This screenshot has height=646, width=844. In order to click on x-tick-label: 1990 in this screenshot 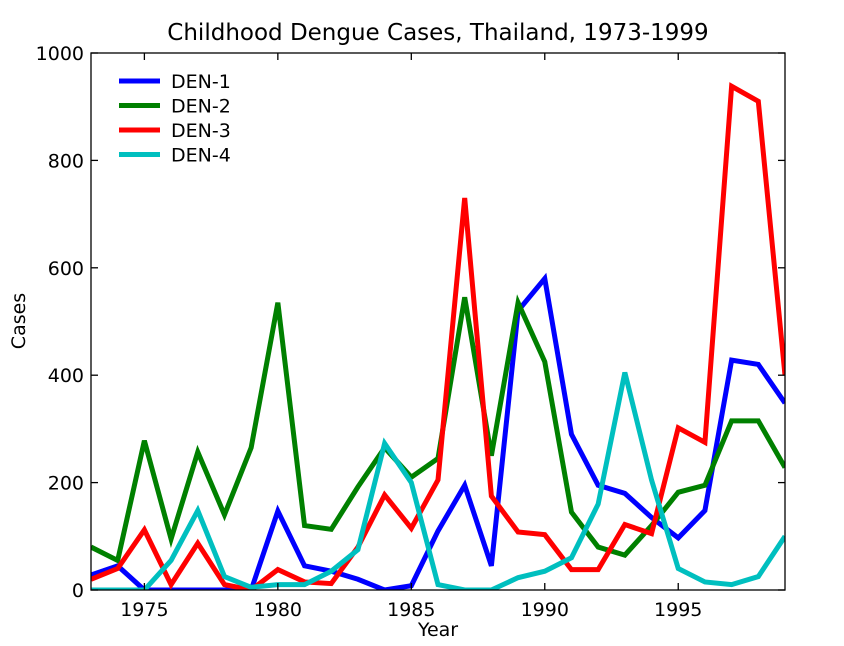, I will do `click(545, 610)`.